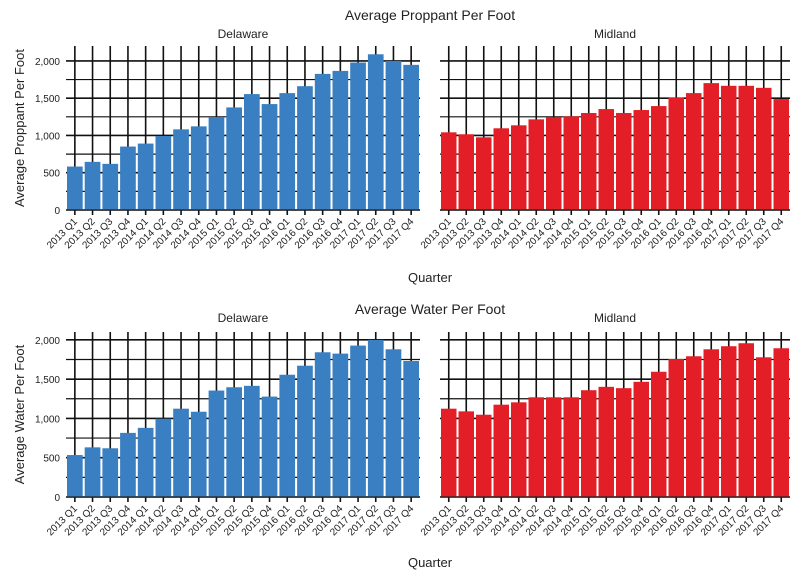  Describe the element at coordinates (19, 414) in the screenshot. I see `y-axis-title: Average Water Per Foot` at that location.